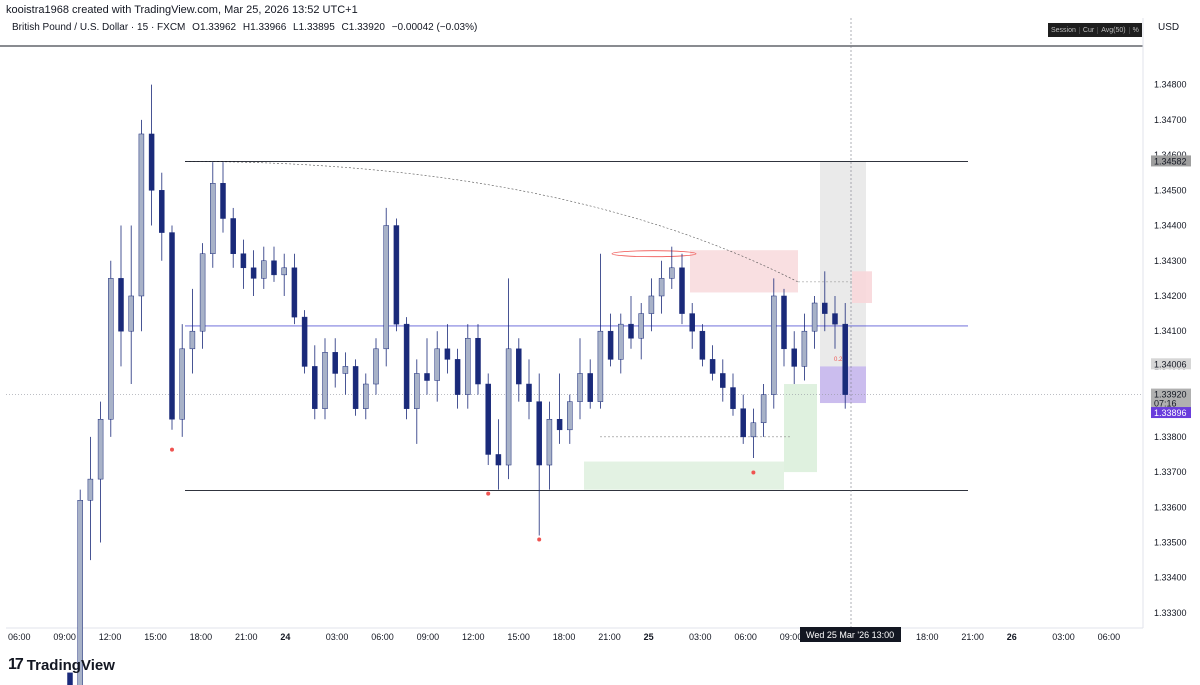  What do you see at coordinates (1170, 331) in the screenshot?
I see `price-tick-label: 1.34100` at bounding box center [1170, 331].